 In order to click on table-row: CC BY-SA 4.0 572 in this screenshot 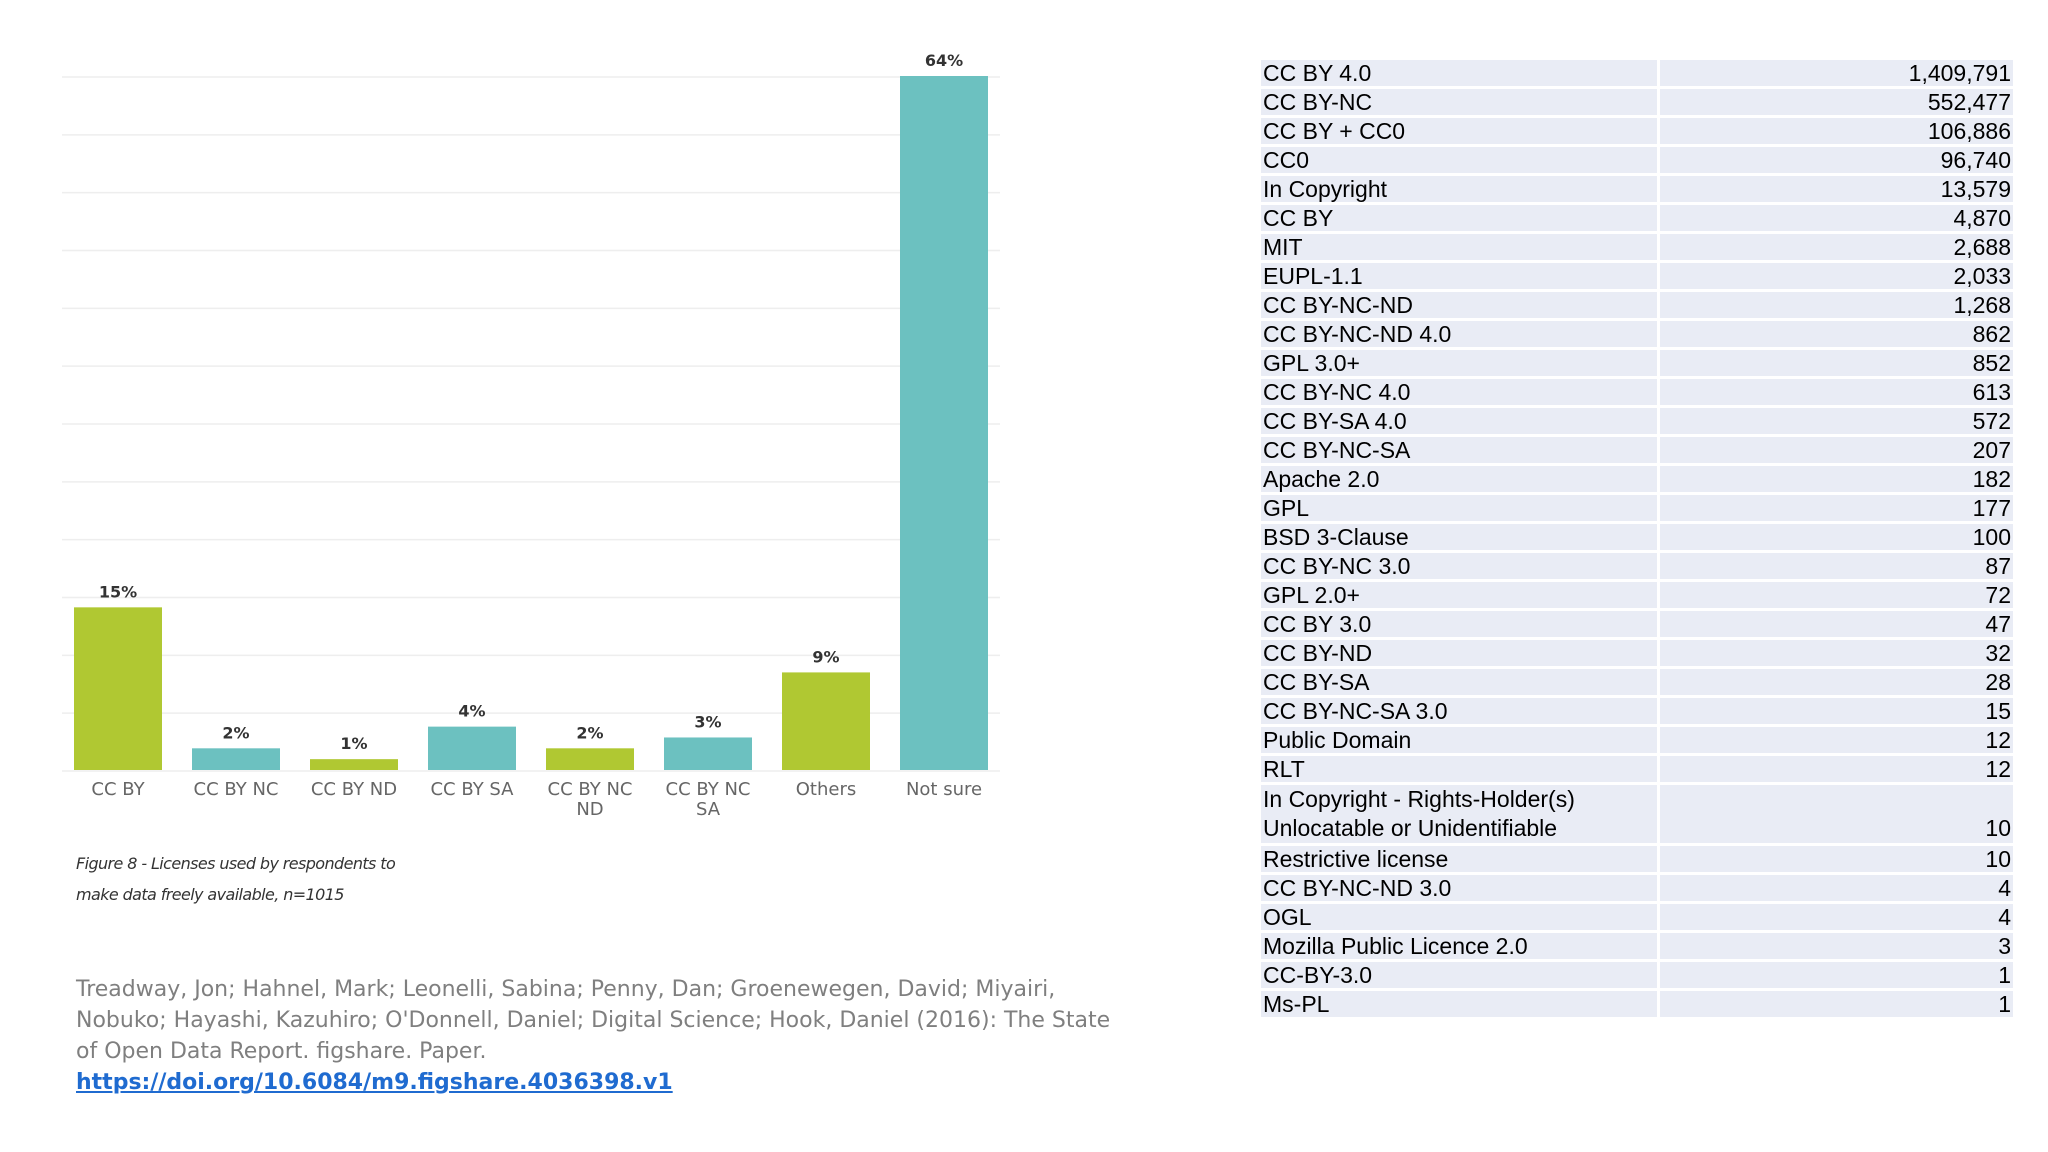, I will do `click(1637, 421)`.